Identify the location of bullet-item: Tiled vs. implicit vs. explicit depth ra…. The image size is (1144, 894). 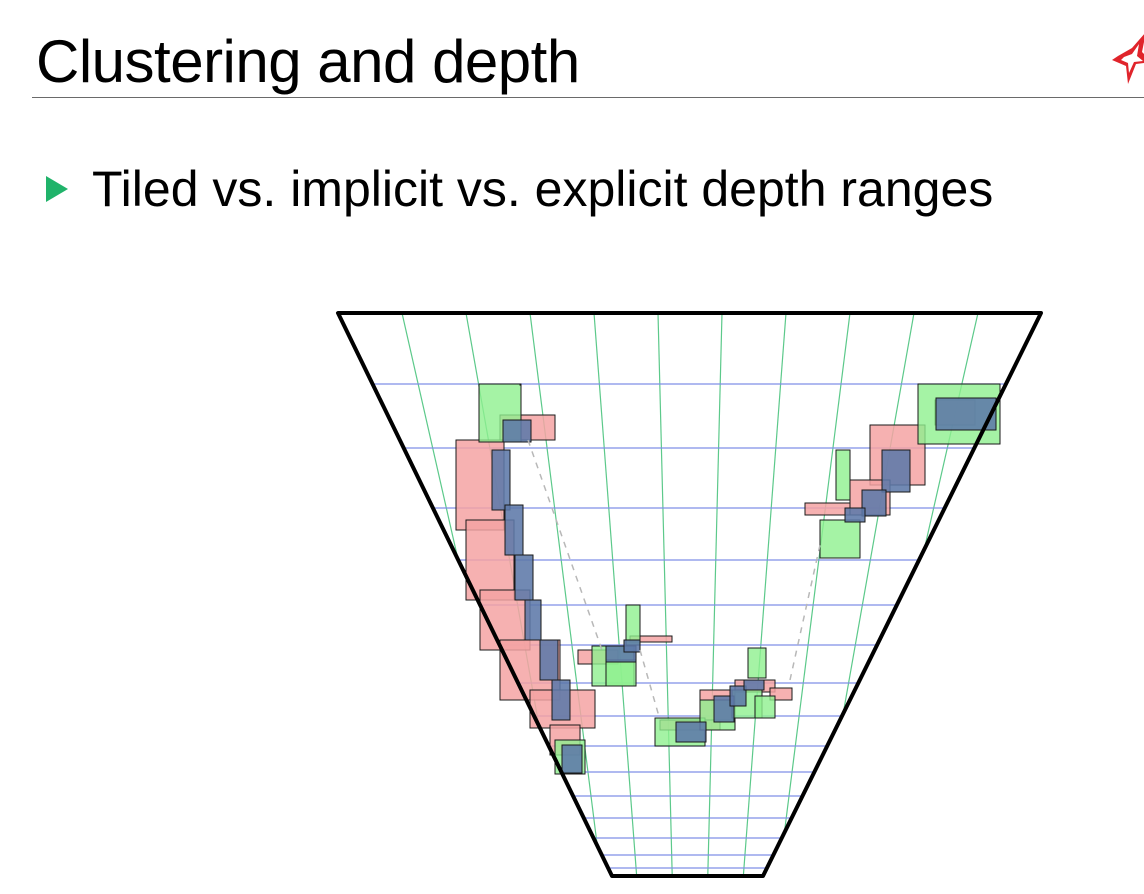
(518, 189).